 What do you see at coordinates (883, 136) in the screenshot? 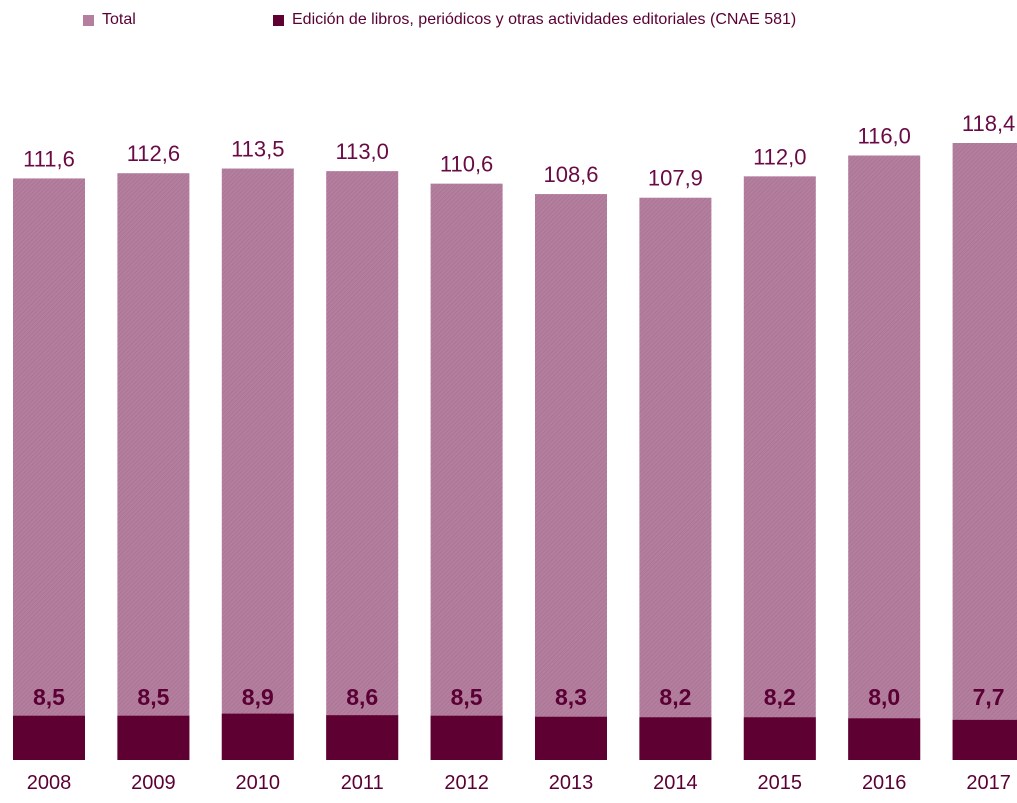
I see `label-total-2016: 116,0` at bounding box center [883, 136].